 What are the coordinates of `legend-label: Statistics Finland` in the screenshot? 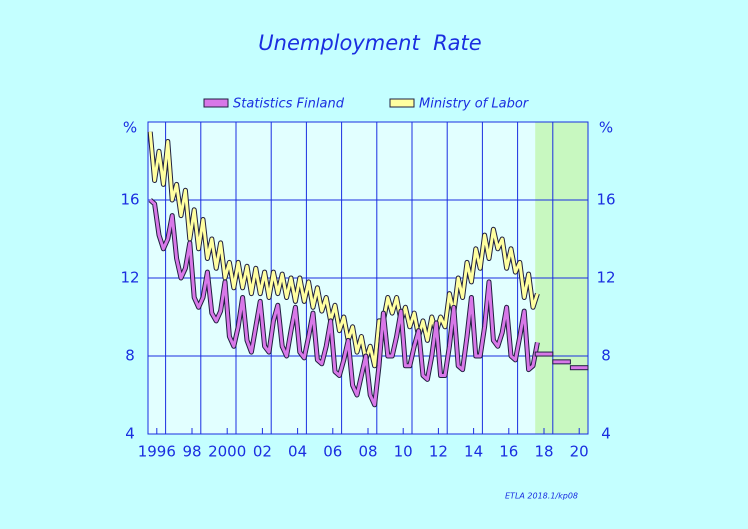 It's located at (289, 104).